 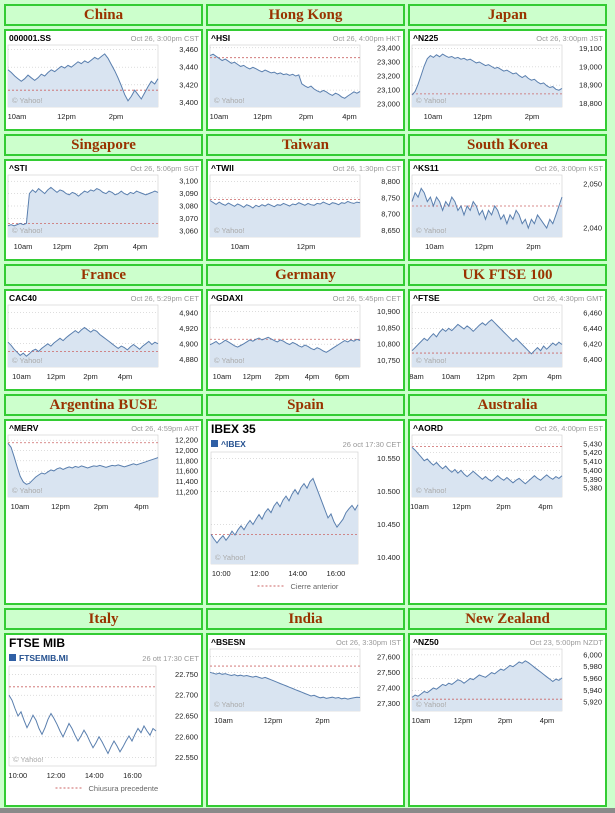 What do you see at coordinates (103, 619) in the screenshot?
I see `market-title-italy: Italy` at bounding box center [103, 619].